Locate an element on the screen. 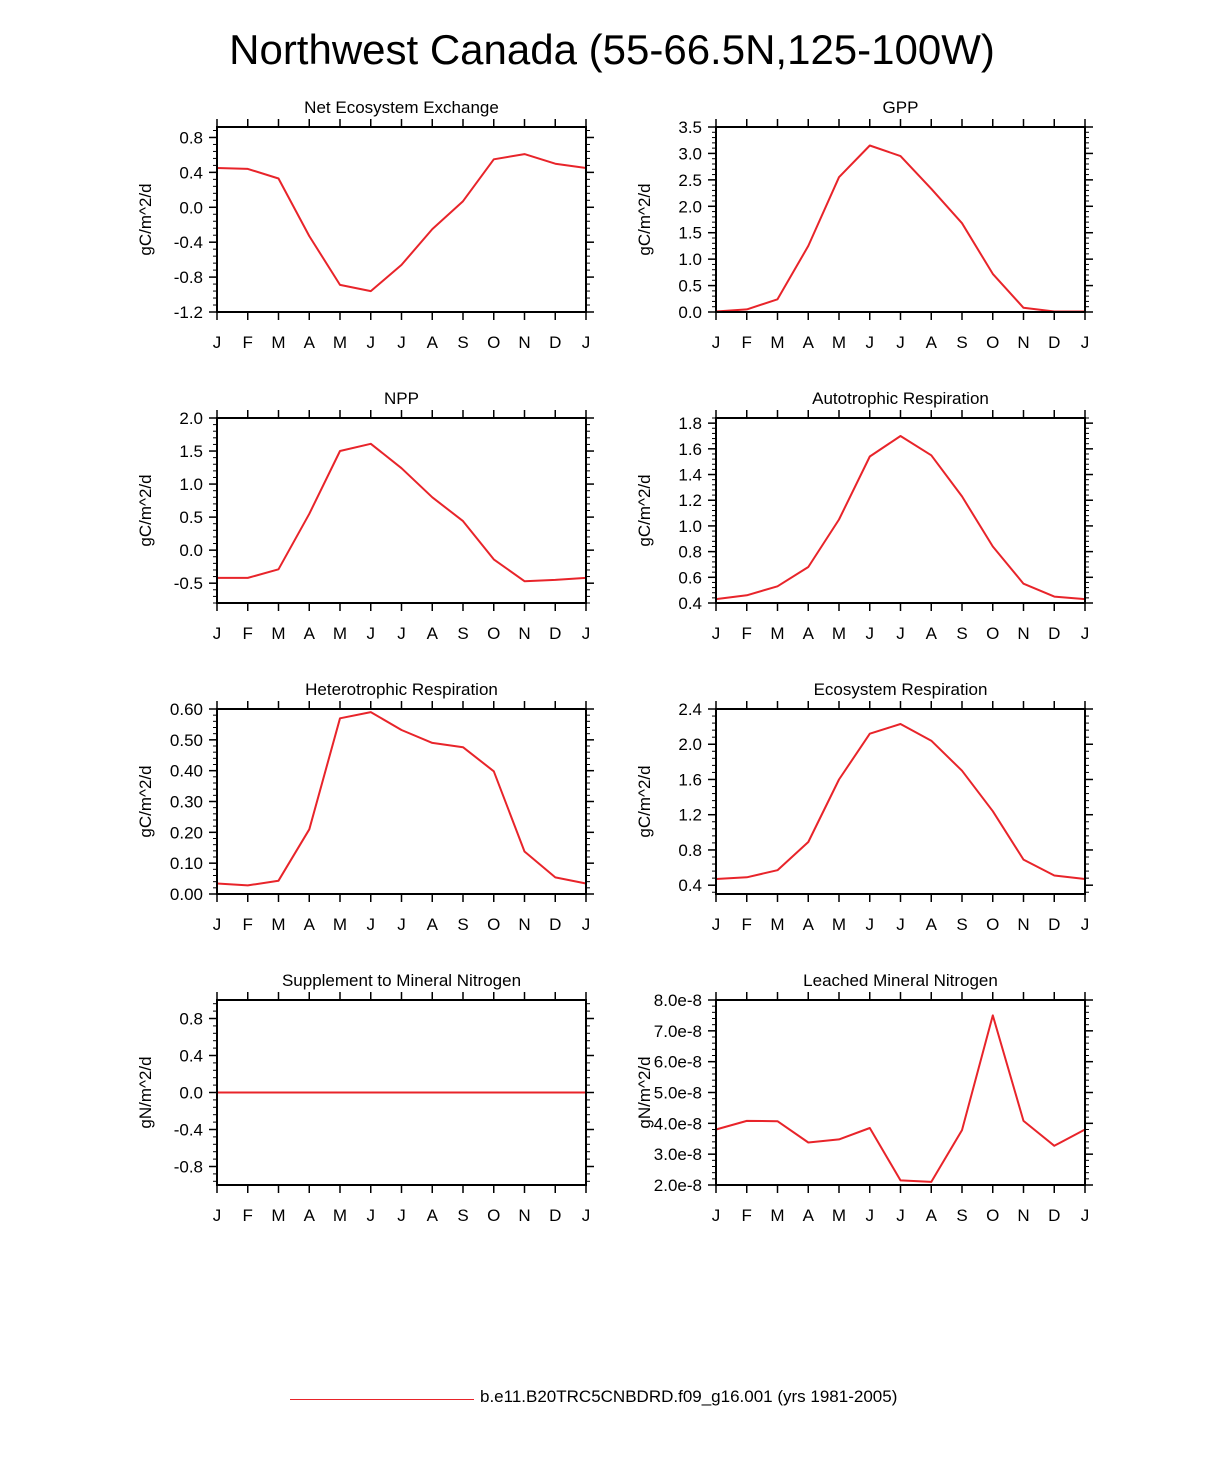  y-tick-label: 0.10 is located at coordinates (186, 863).